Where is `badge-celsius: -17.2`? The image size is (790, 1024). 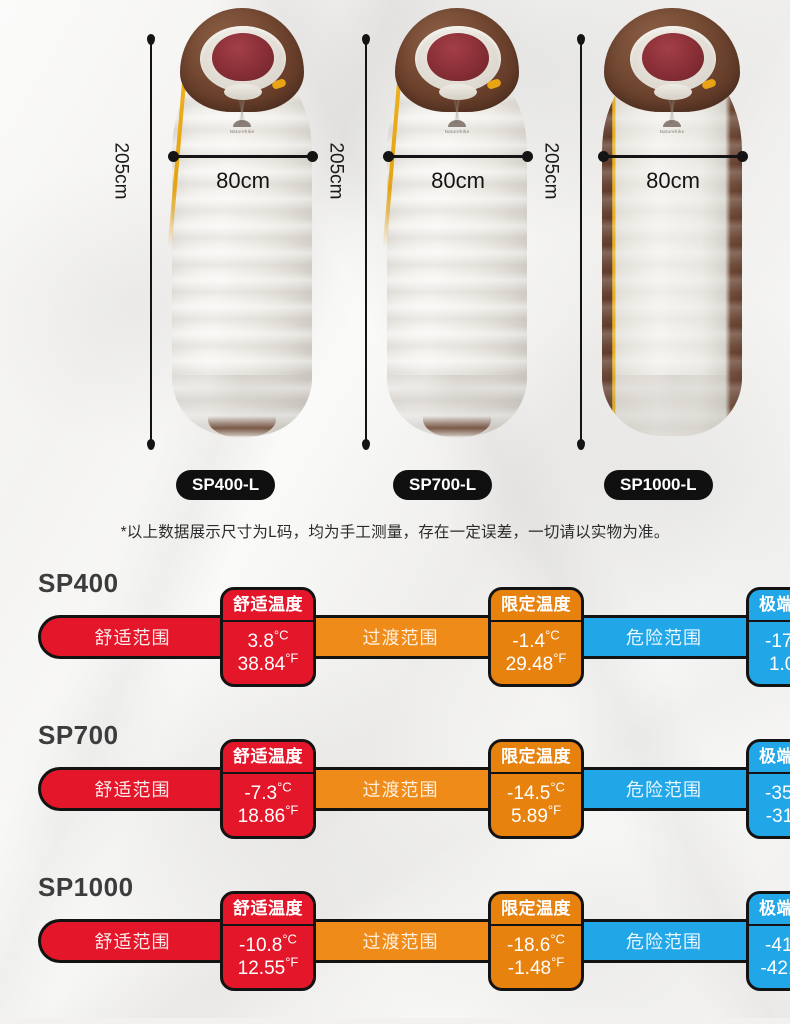
badge-celsius: -17.2 is located at coordinates (777, 642).